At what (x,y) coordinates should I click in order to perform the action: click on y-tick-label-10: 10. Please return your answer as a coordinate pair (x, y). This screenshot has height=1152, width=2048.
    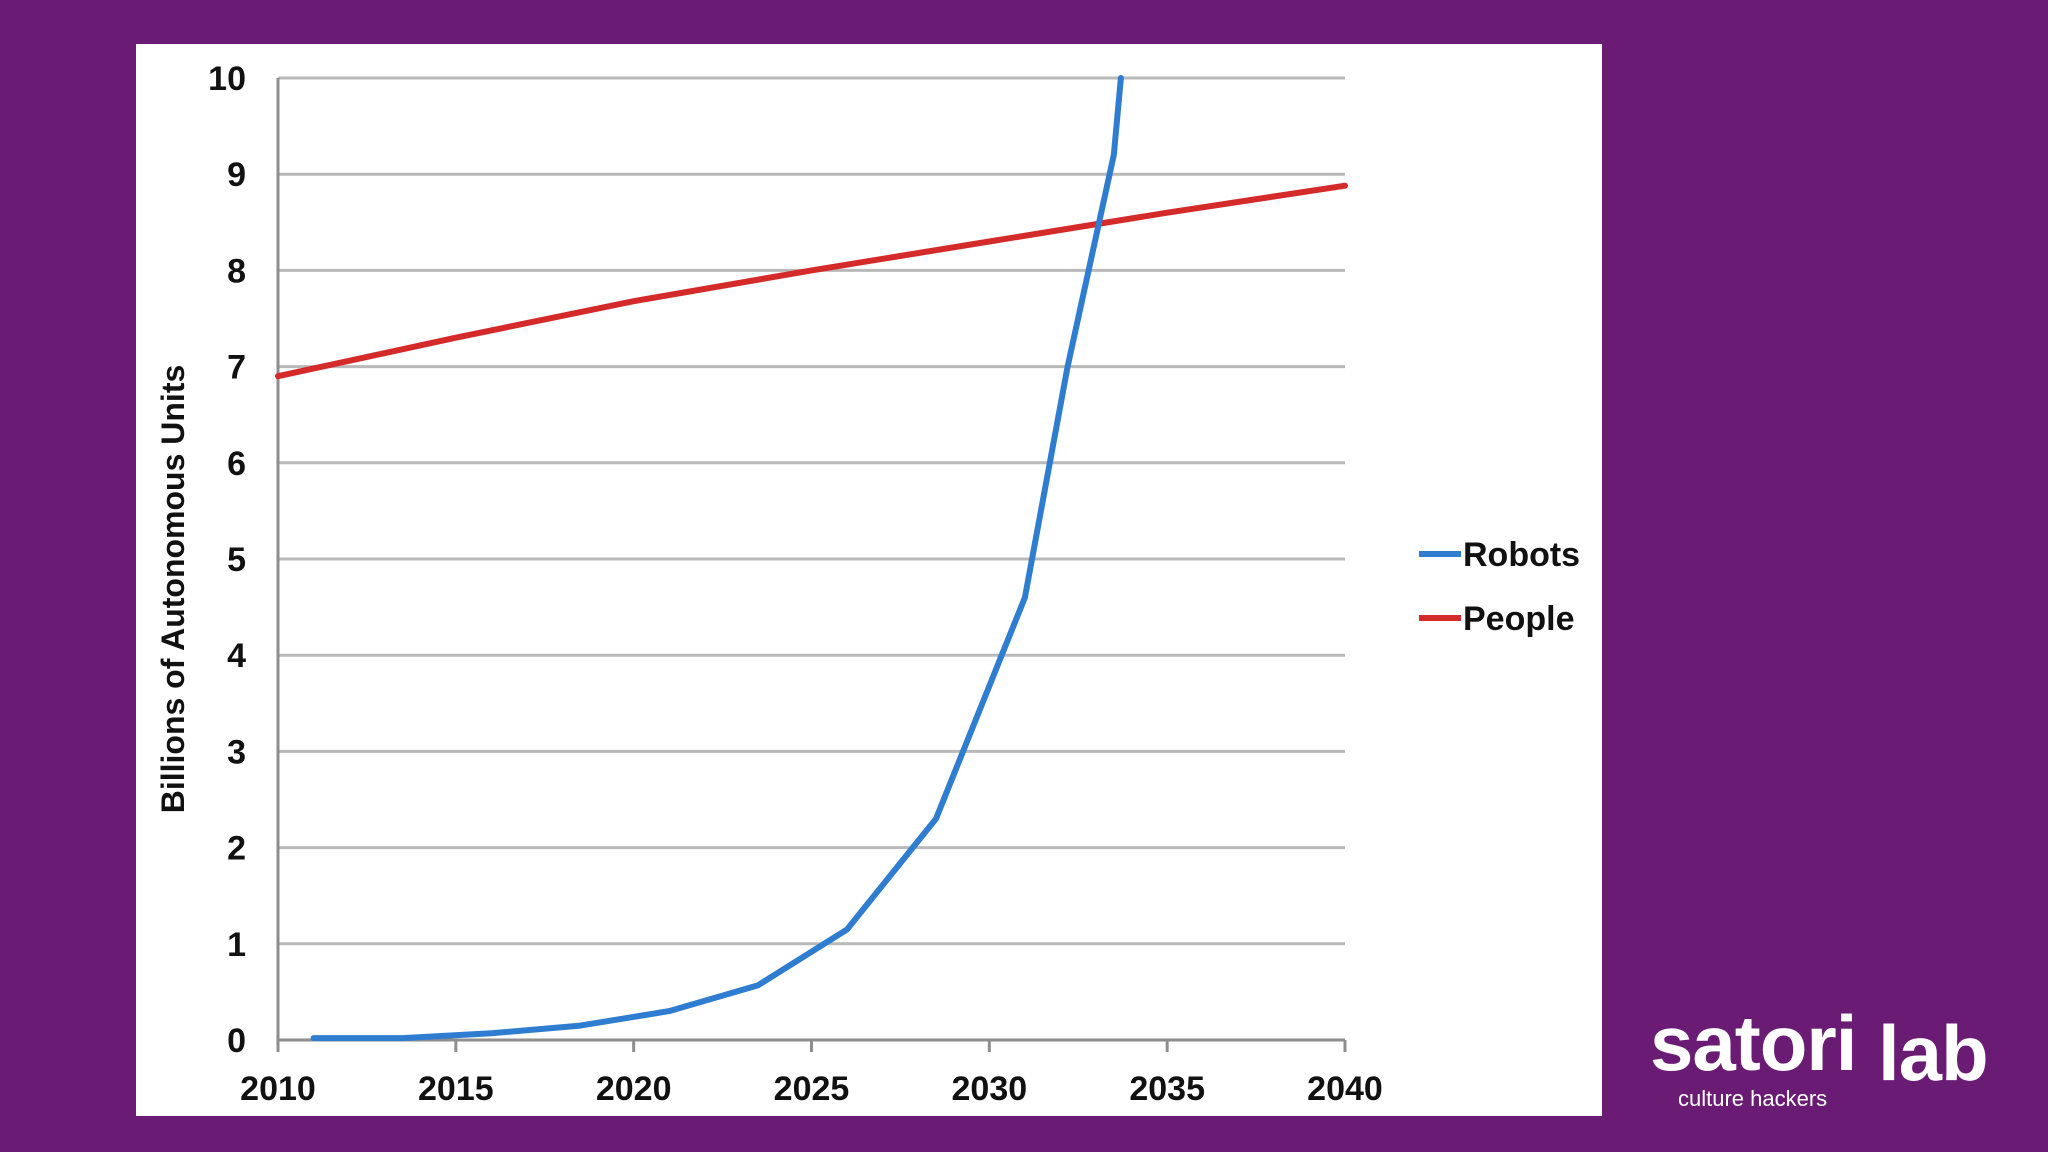
    Looking at the image, I should click on (227, 79).